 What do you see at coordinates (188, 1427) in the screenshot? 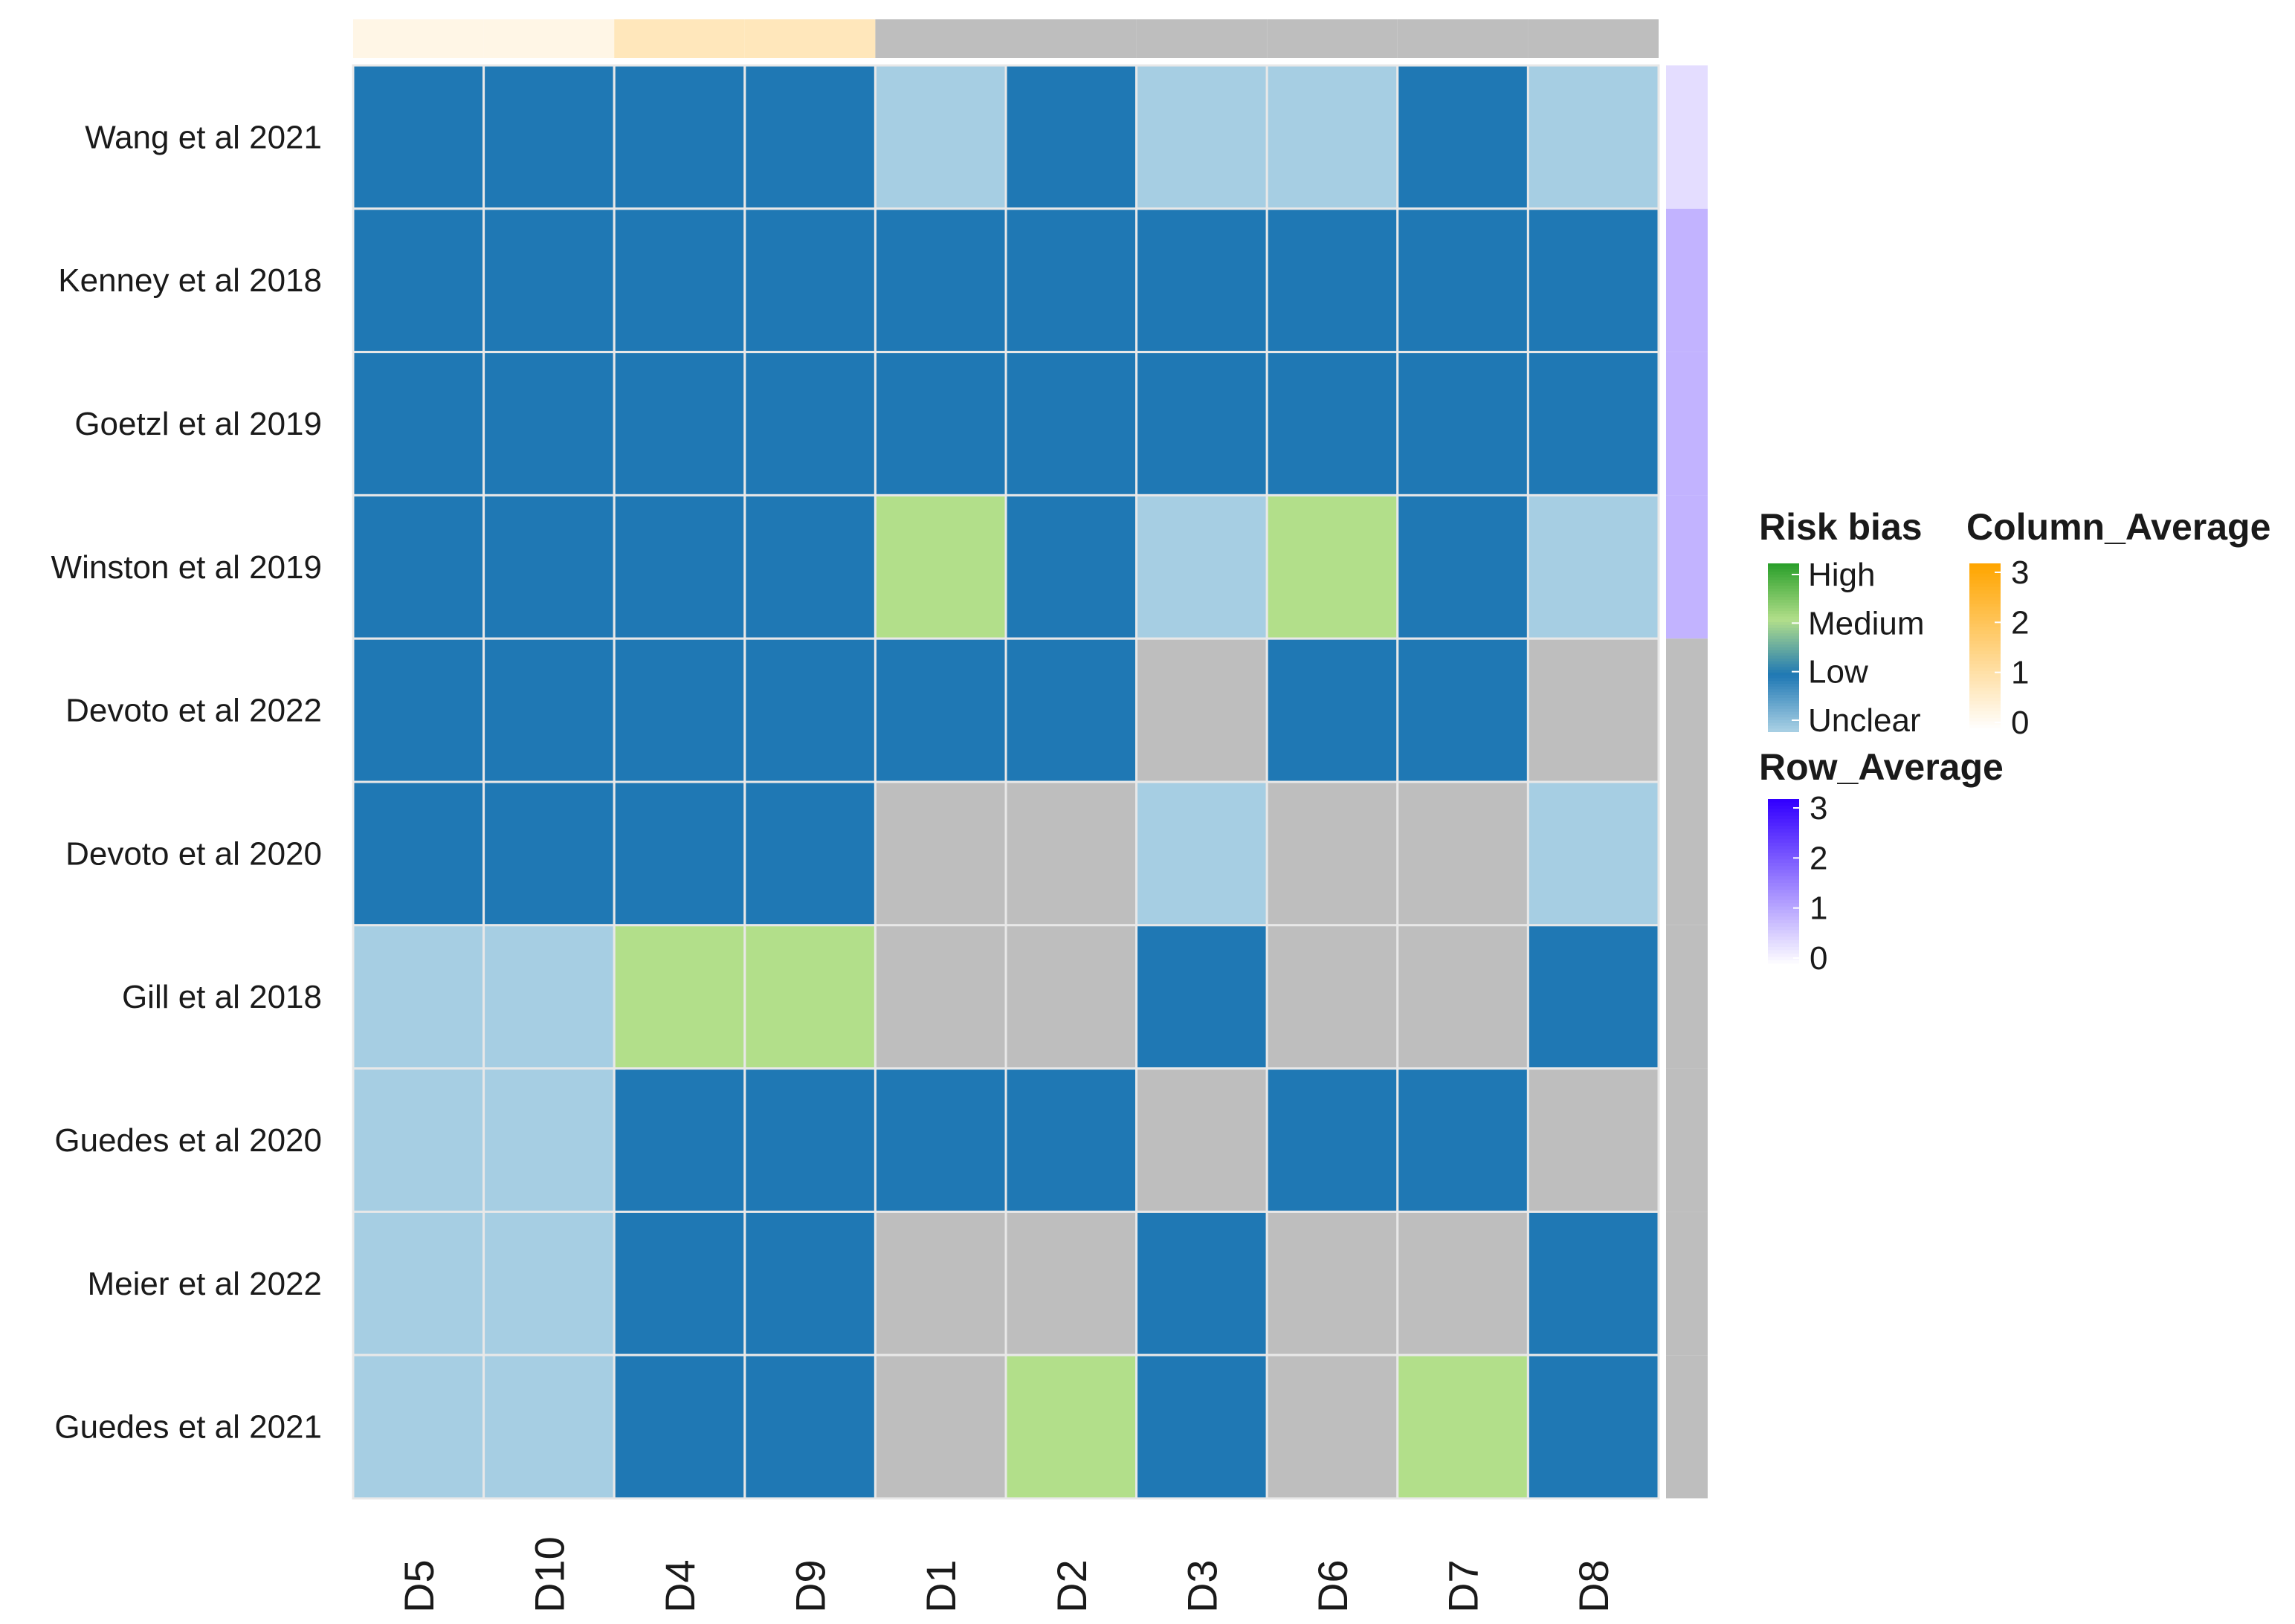
I see `row-label: Guedes et al 2021` at bounding box center [188, 1427].